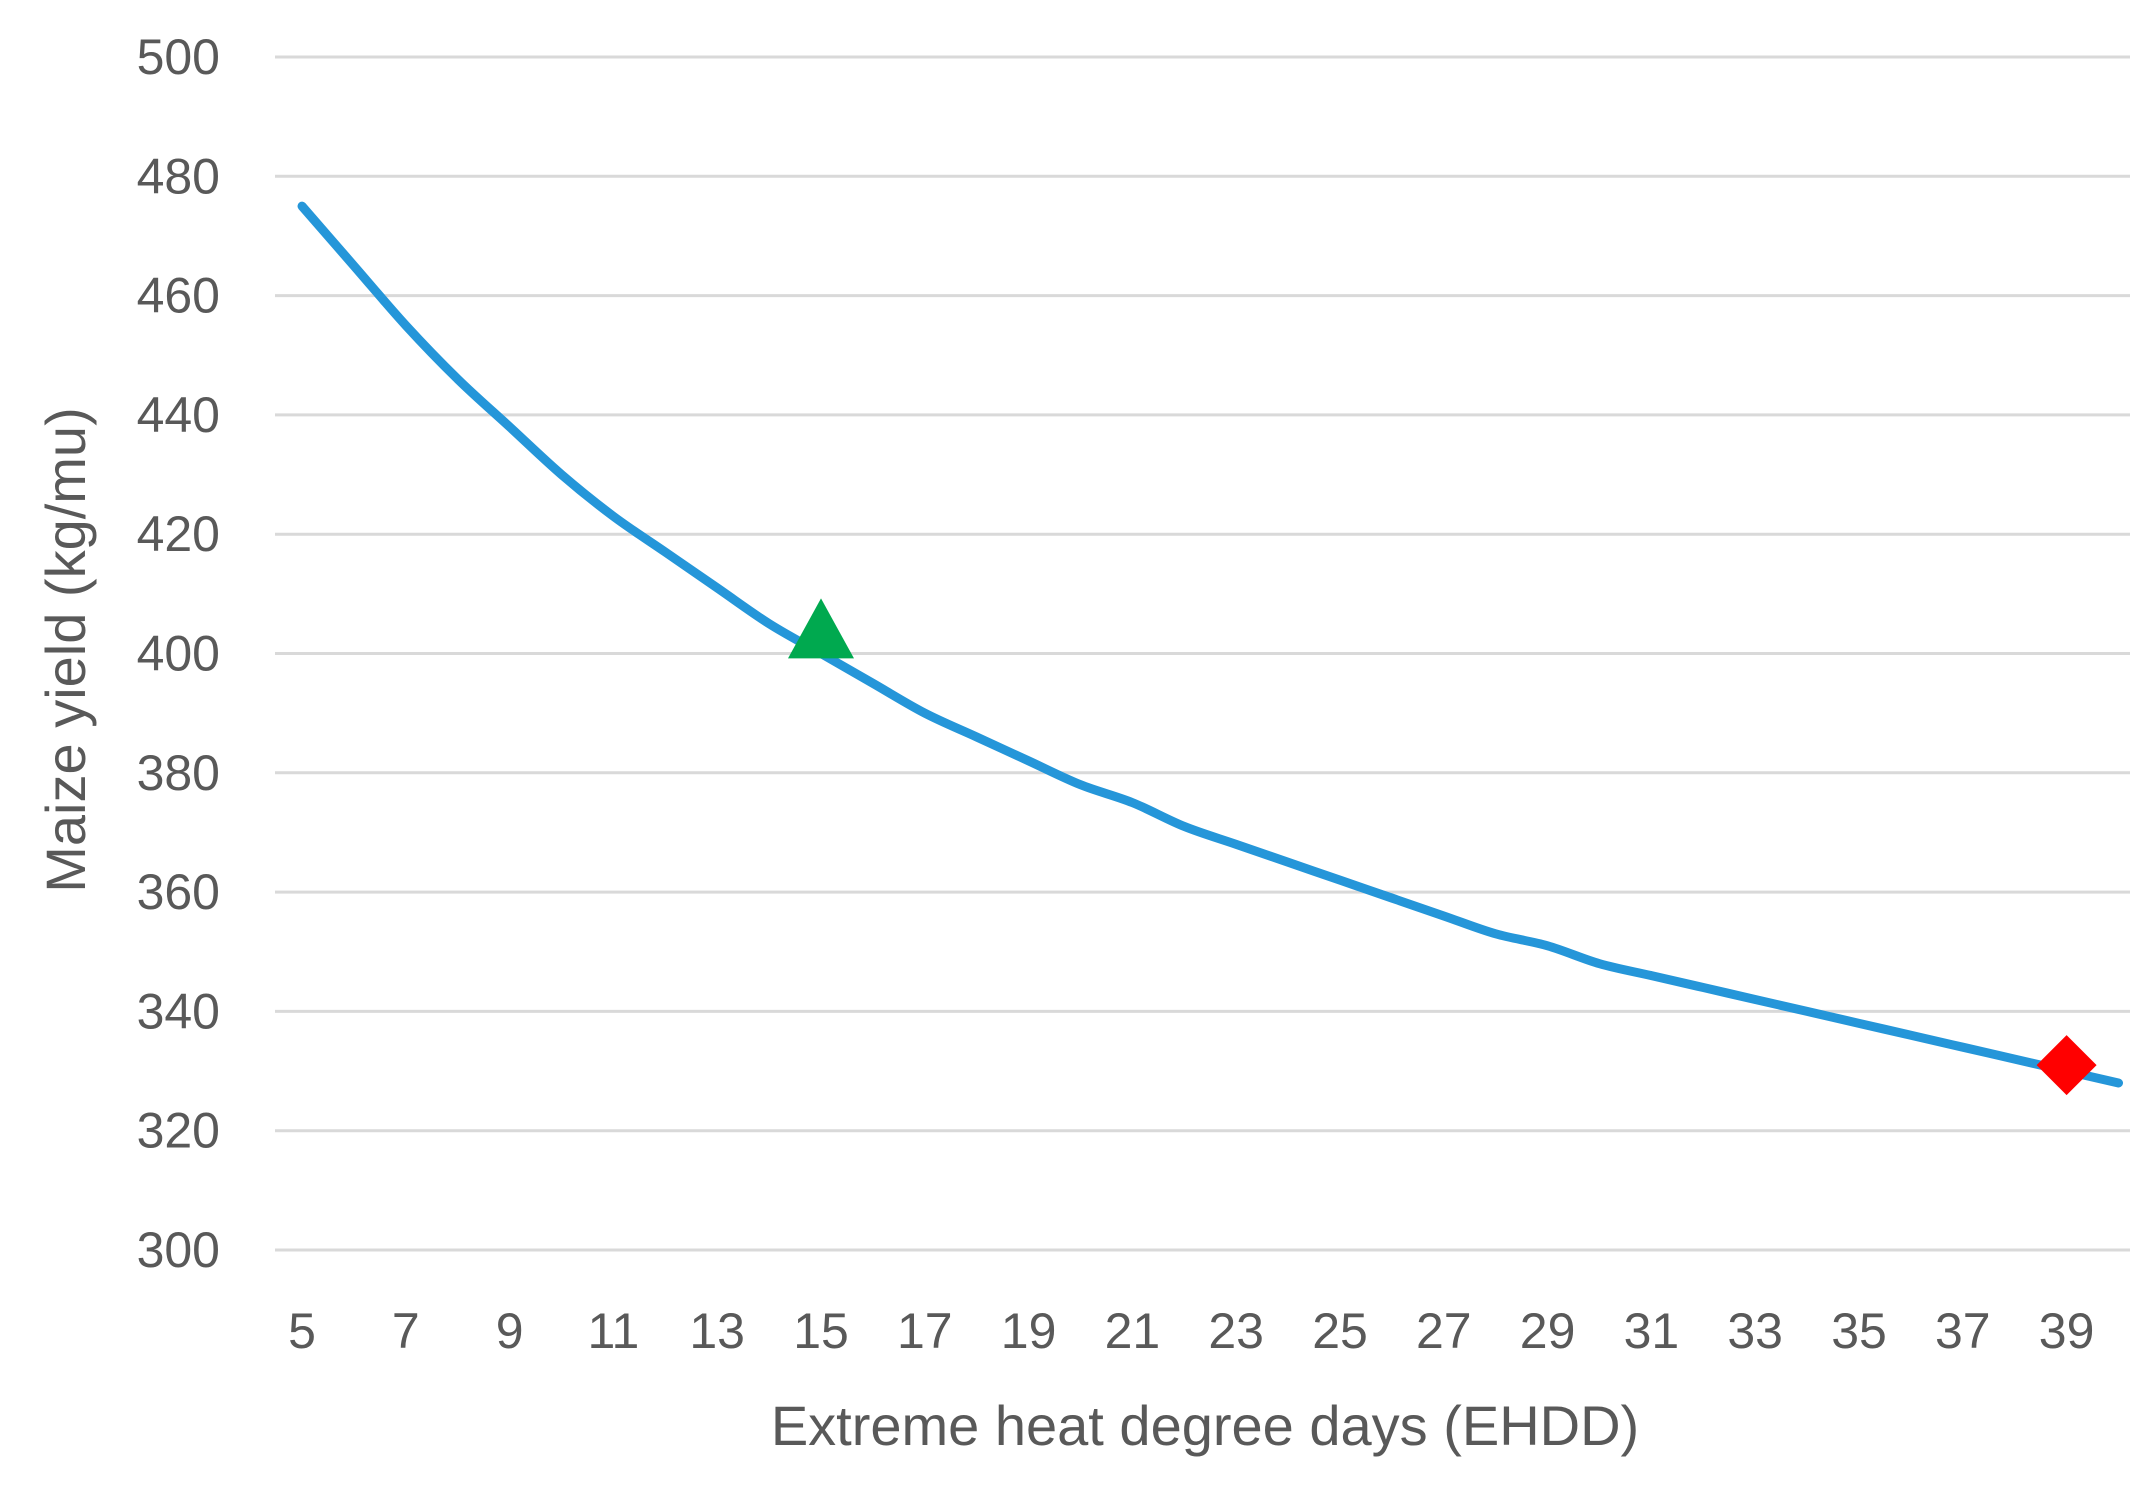 Image resolution: width=2152 pixels, height=1485 pixels. Describe the element at coordinates (1755, 1331) in the screenshot. I see `x-tick-label: 33` at that location.